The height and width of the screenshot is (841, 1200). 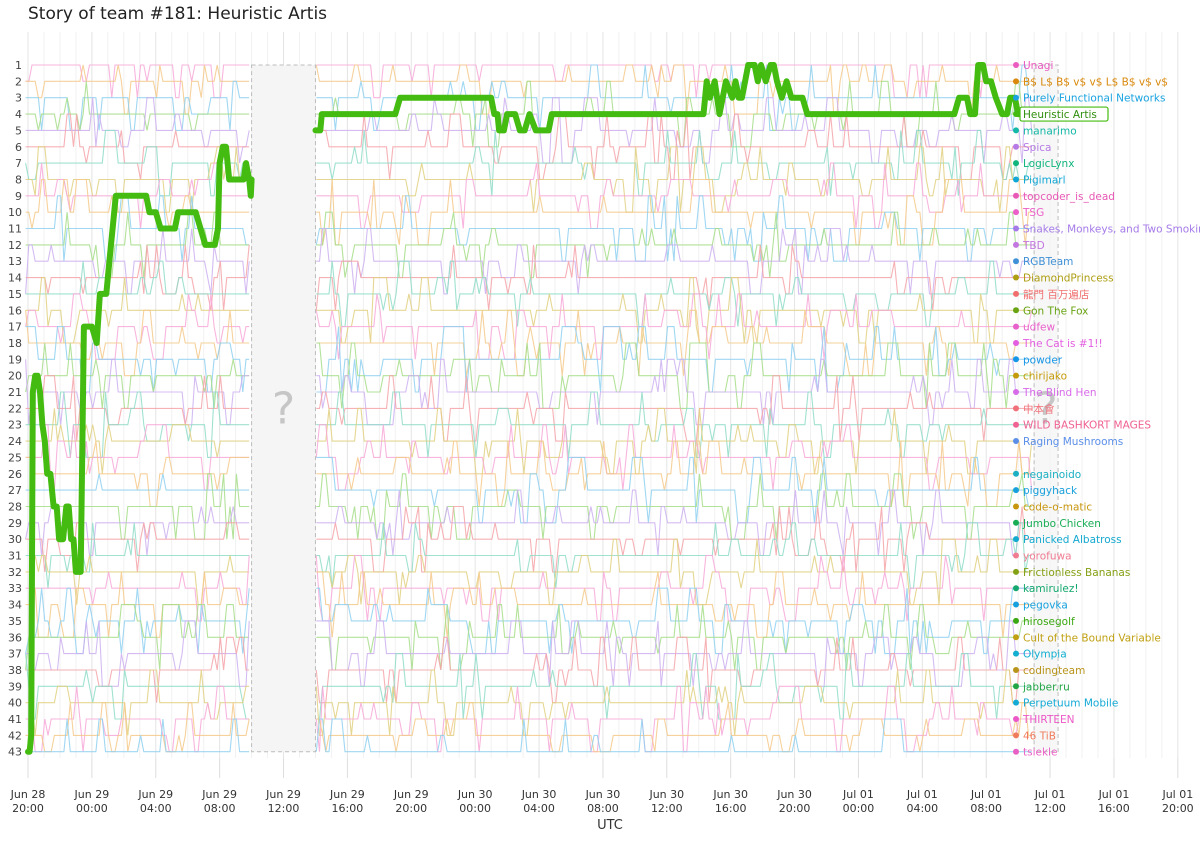 I want to click on y-tick-label: 16, so click(x=15, y=310).